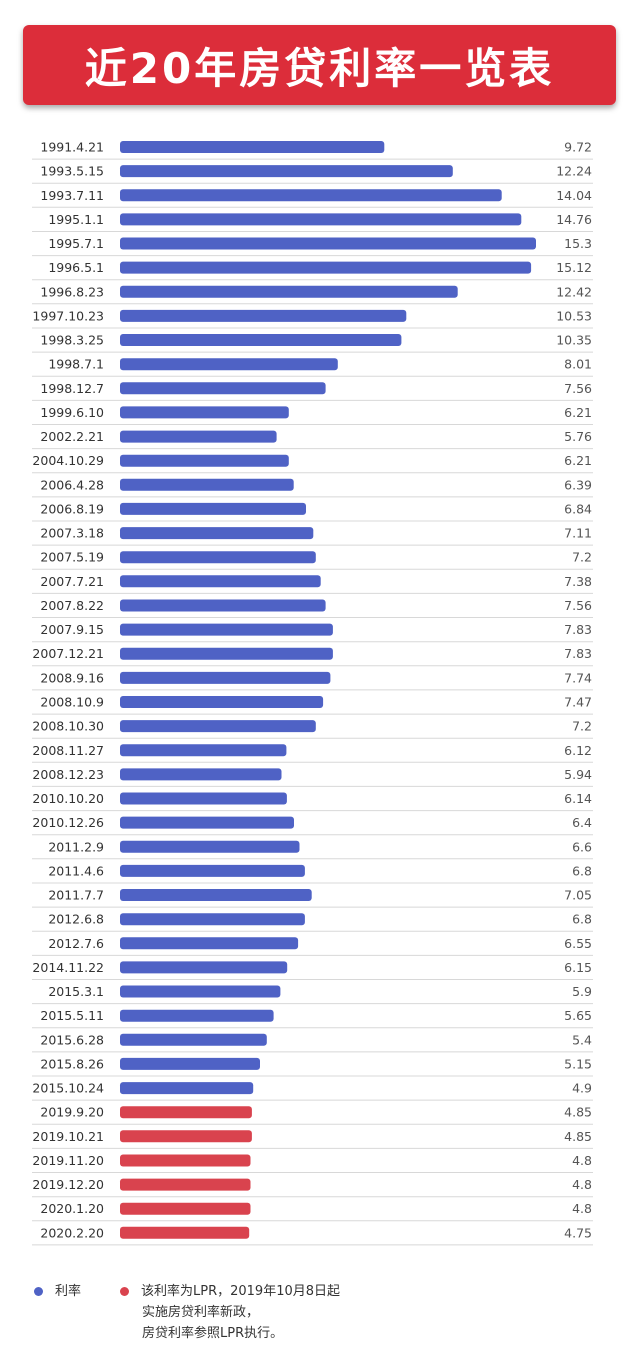 The width and height of the screenshot is (640, 1363). Describe the element at coordinates (72, 388) in the screenshot. I see `category-label: 1998.12.7` at that location.